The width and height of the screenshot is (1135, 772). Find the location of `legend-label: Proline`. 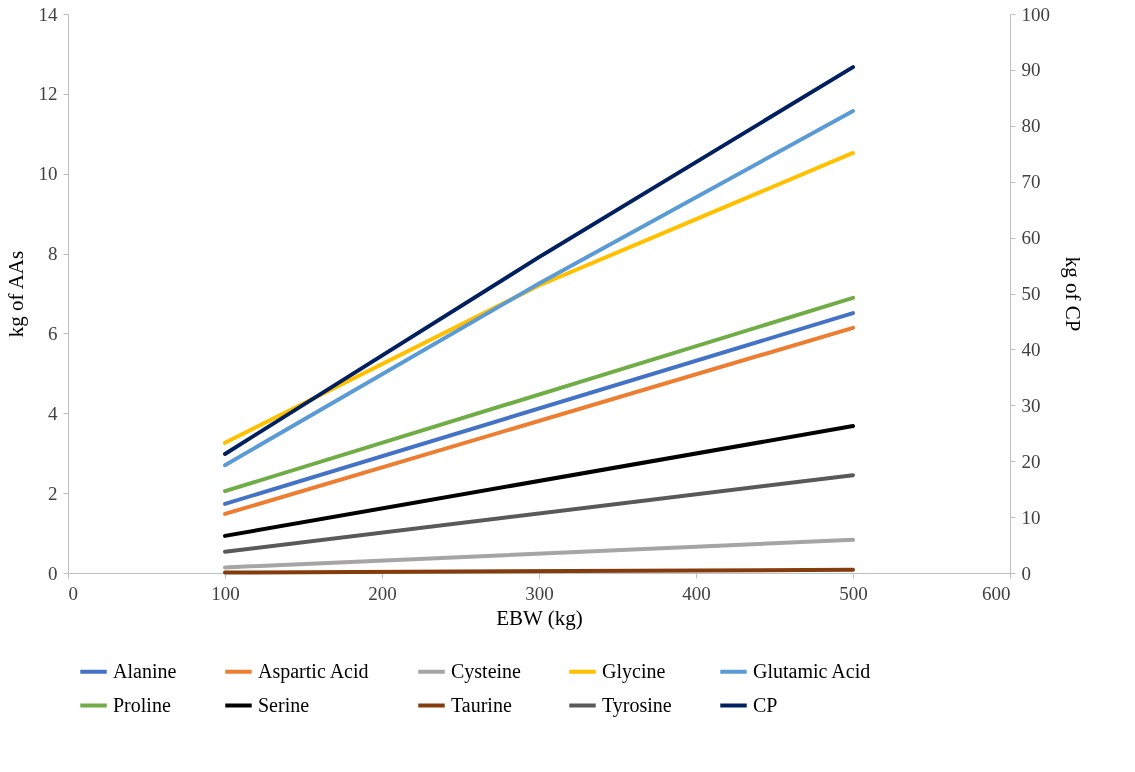

legend-label: Proline is located at coordinates (142, 704).